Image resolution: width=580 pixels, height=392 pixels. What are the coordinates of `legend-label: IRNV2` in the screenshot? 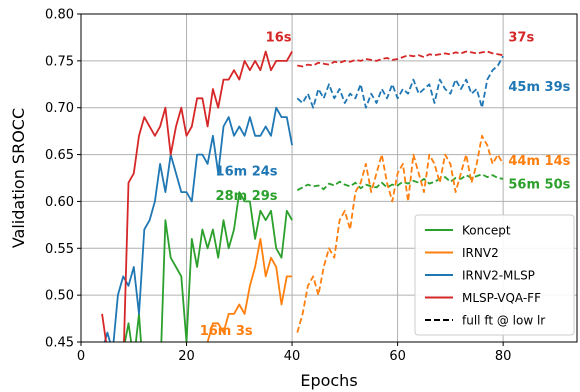 It's located at (480, 253).